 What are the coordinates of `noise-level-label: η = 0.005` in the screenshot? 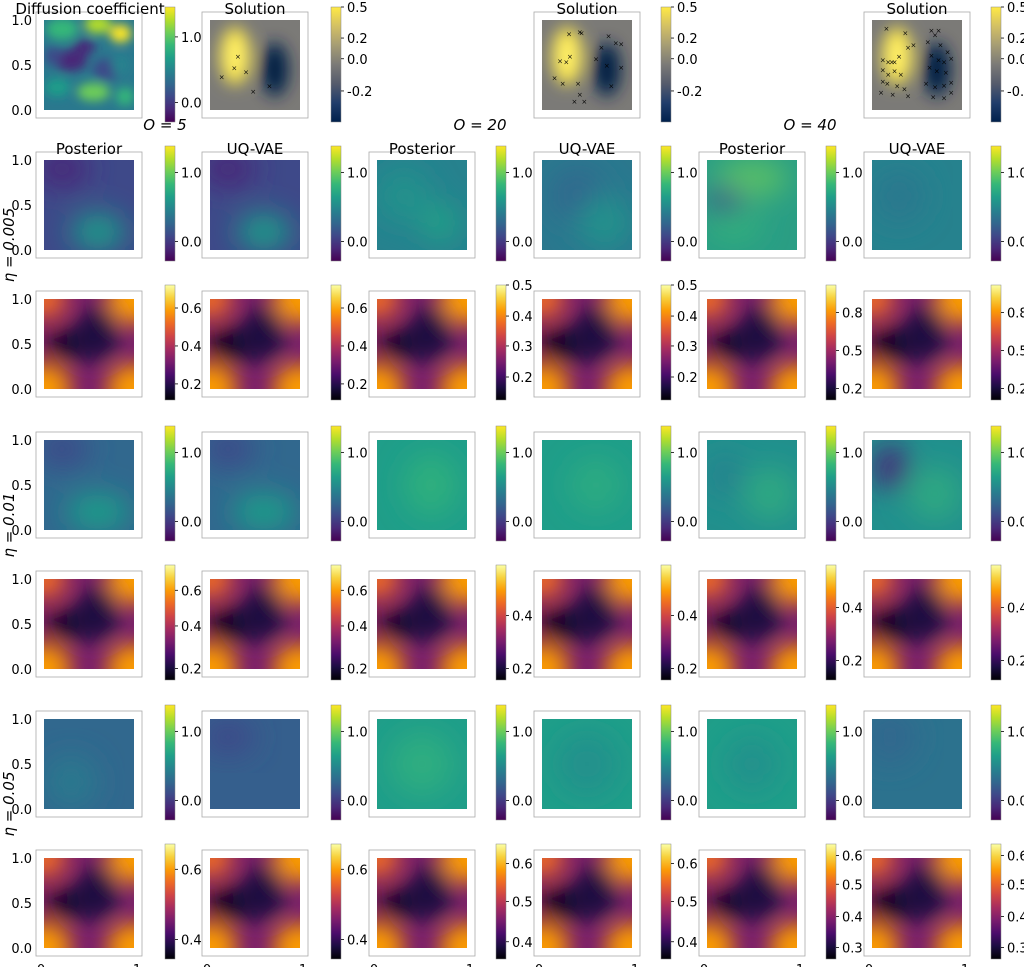 It's located at (9, 245).